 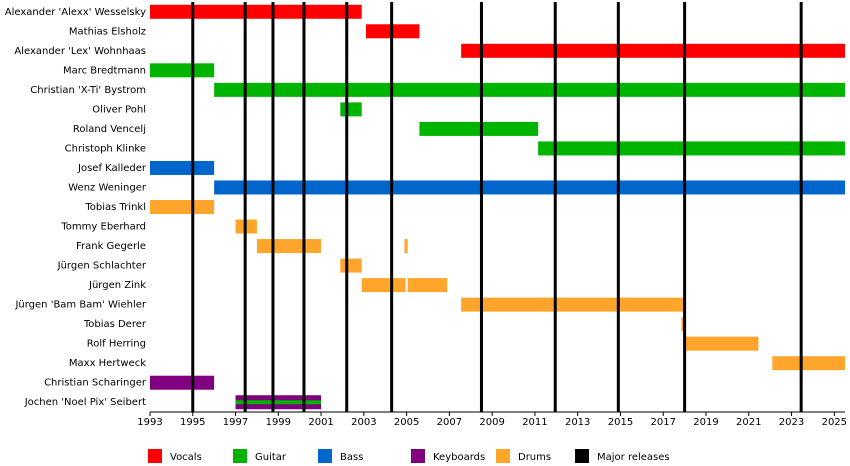 I want to click on x-tick-label: 2015, so click(x=620, y=422).